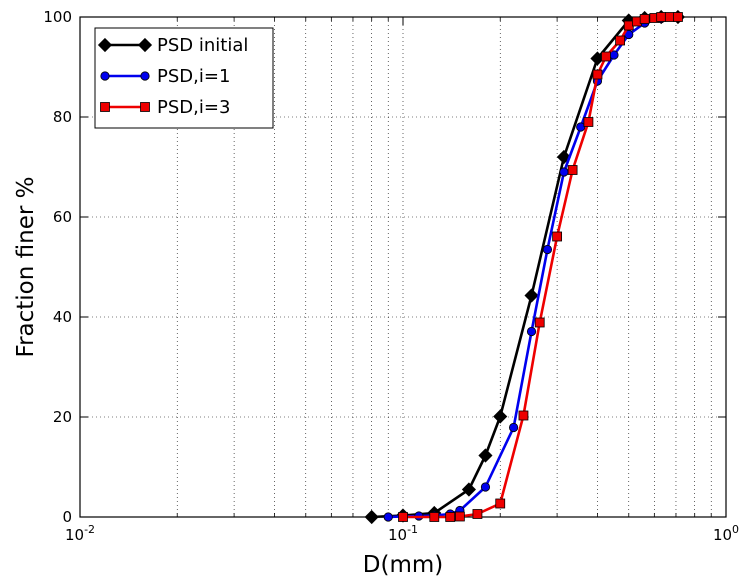 Image resolution: width=745 pixels, height=582 pixels. I want to click on legend: PSD initial PSD,i=1 PSD,i=3, so click(184, 78).